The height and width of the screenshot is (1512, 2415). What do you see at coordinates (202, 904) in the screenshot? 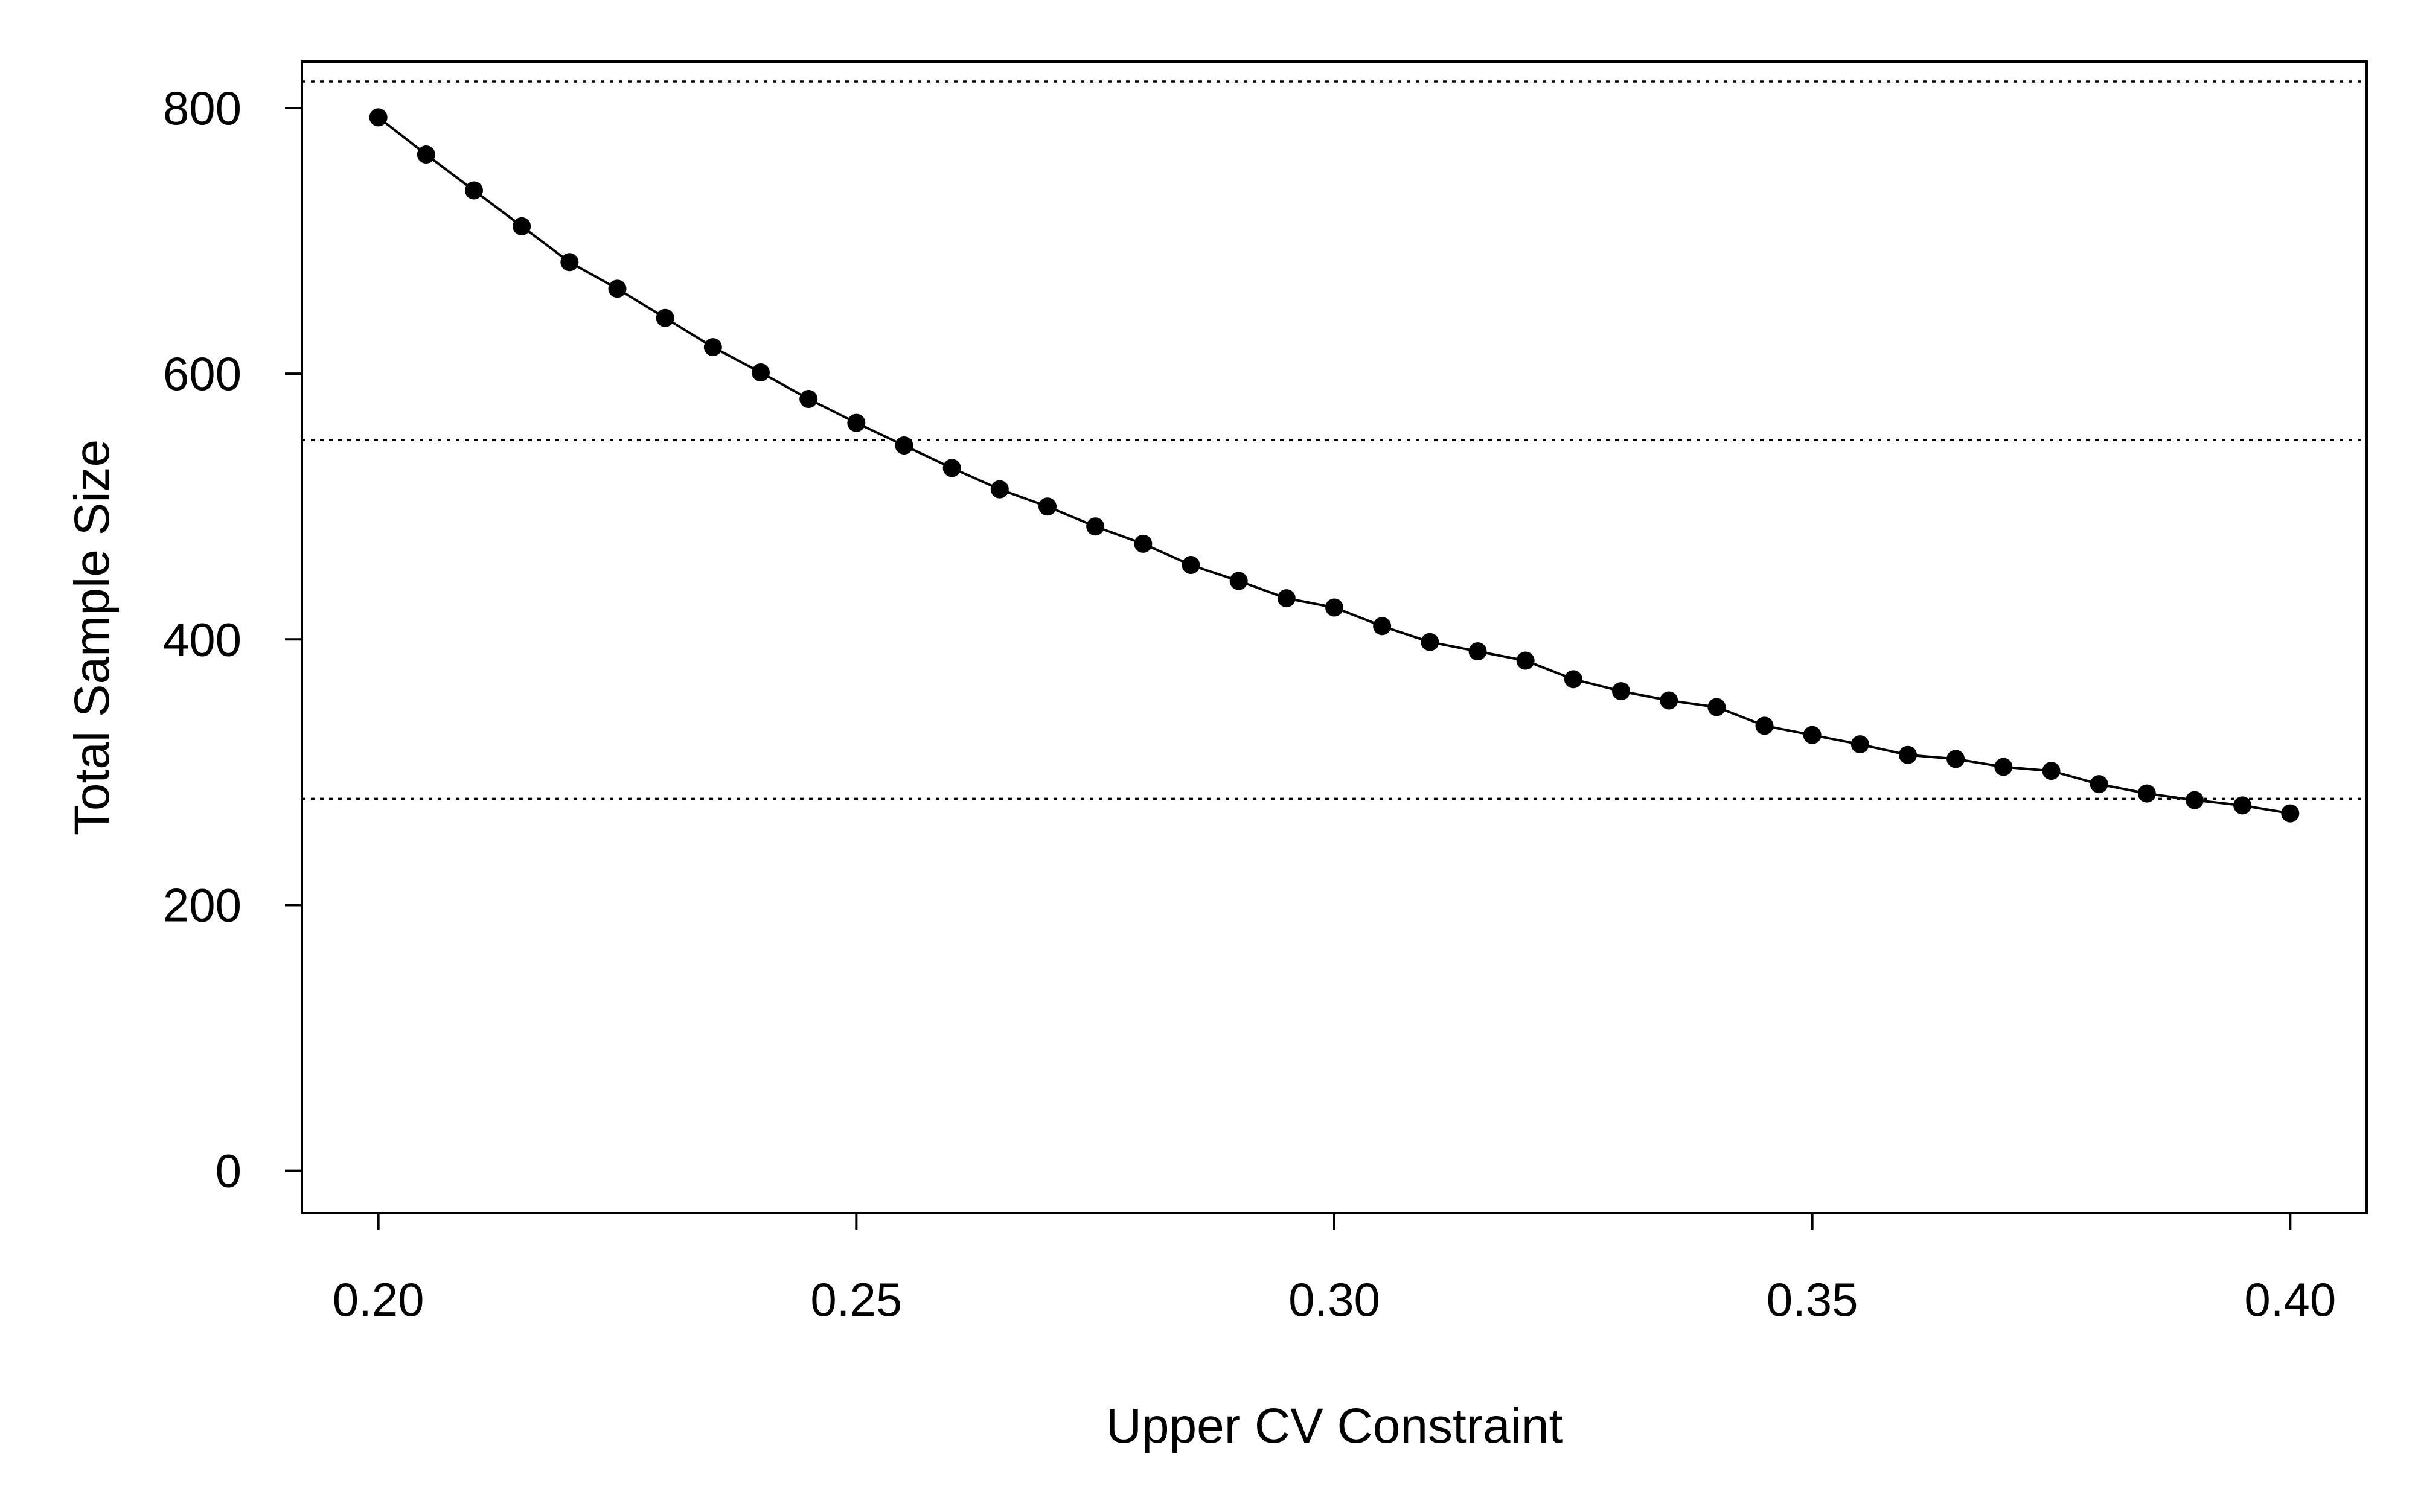
I see `y-tick-label: 200` at bounding box center [202, 904].